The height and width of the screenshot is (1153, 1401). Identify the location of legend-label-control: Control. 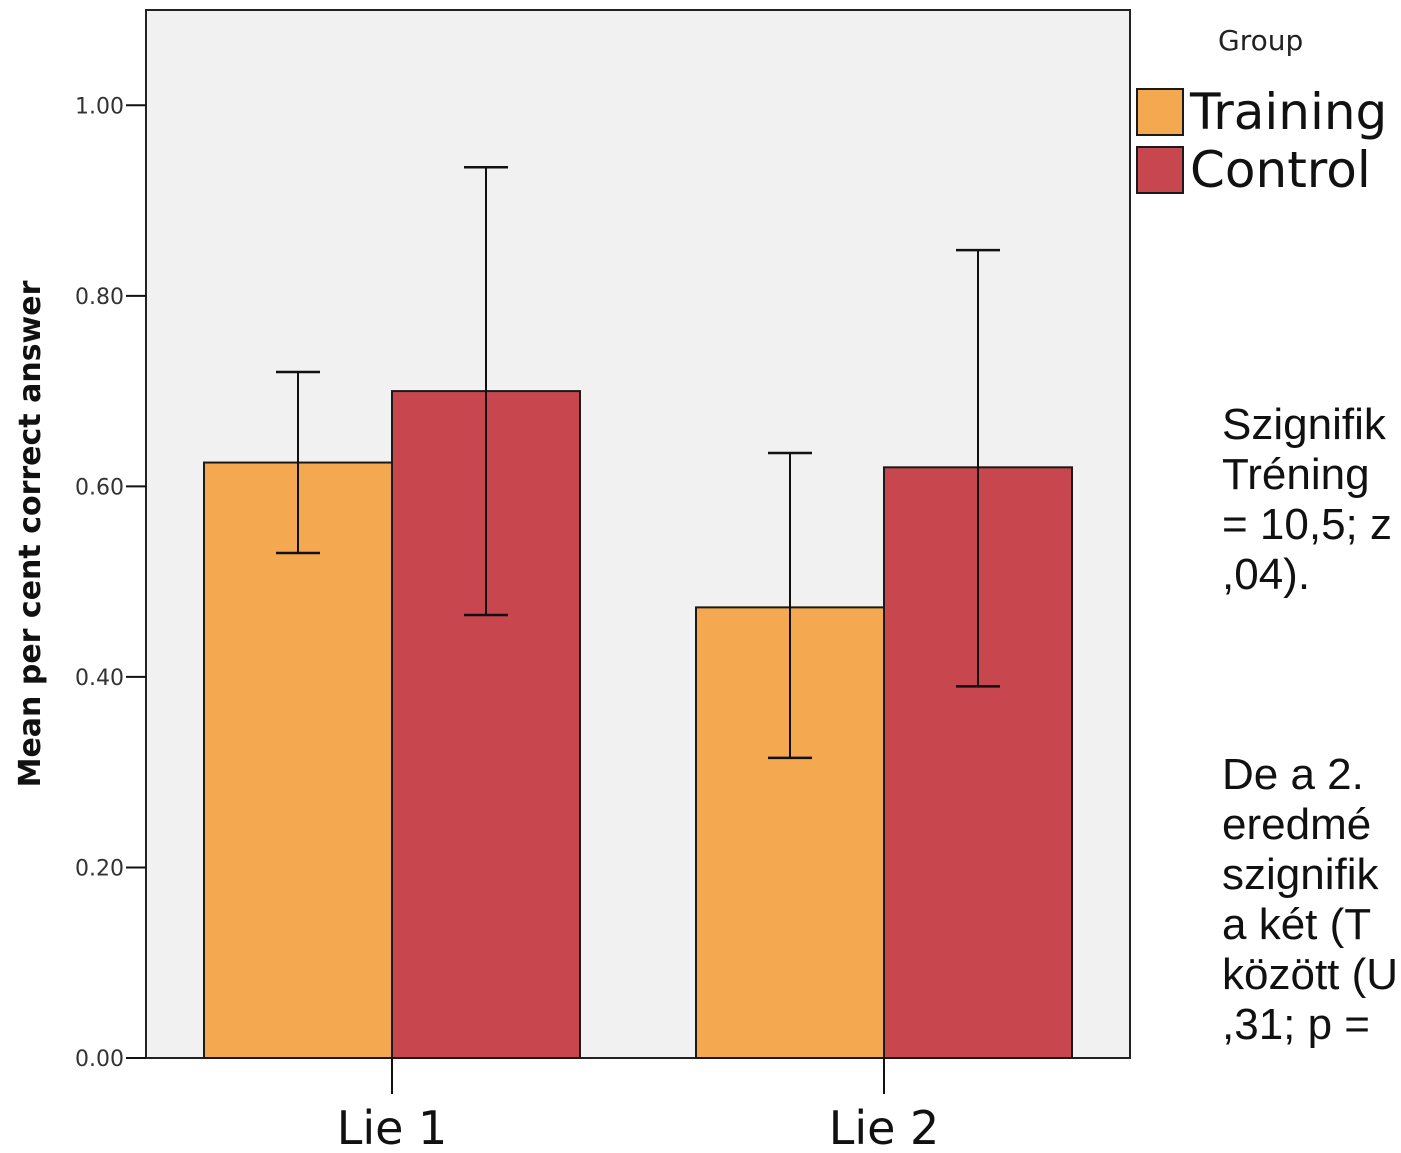
(1280, 170).